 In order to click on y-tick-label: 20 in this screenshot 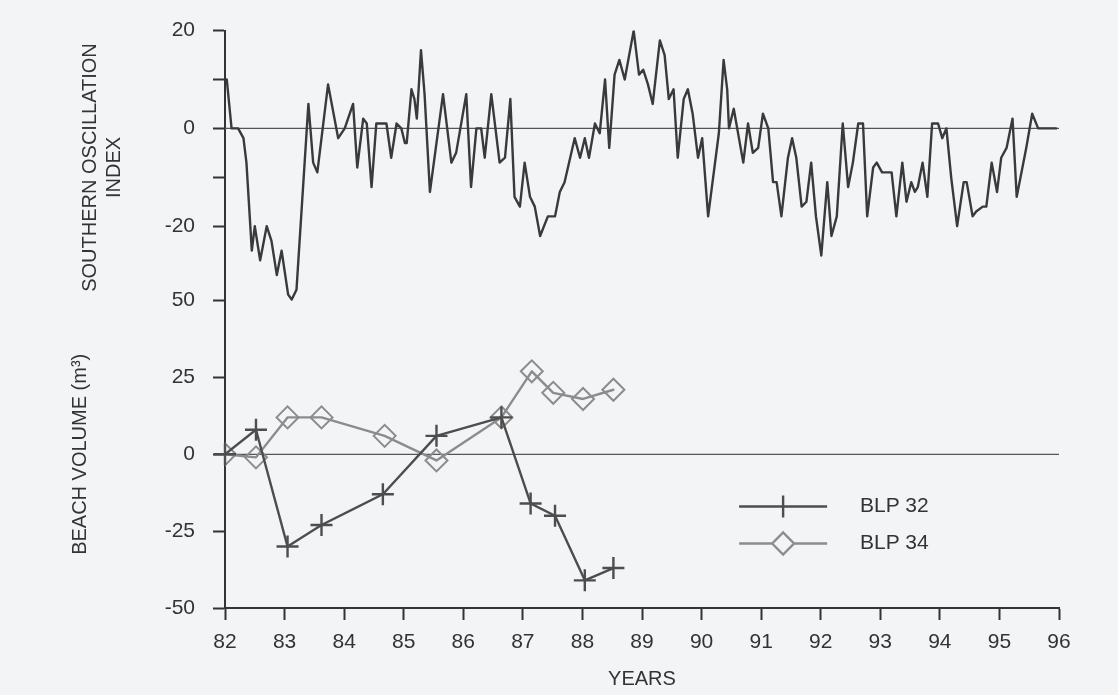, I will do `click(183, 29)`.